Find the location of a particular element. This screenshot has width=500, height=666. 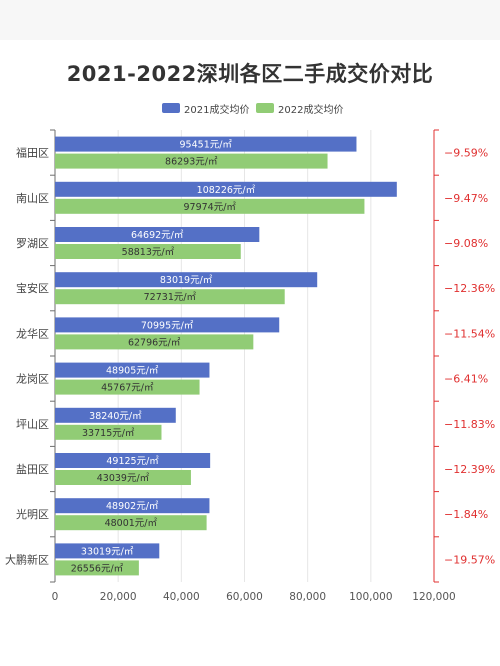

legend-label-2021: 2021成交均价 is located at coordinates (217, 110).